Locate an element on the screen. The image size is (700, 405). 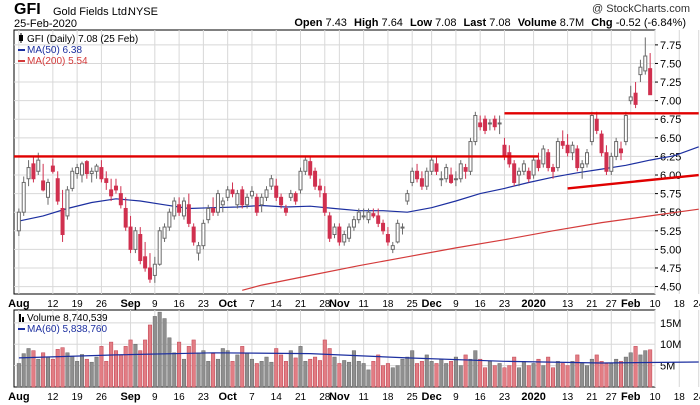
chg-label: Chg is located at coordinates (602, 23).